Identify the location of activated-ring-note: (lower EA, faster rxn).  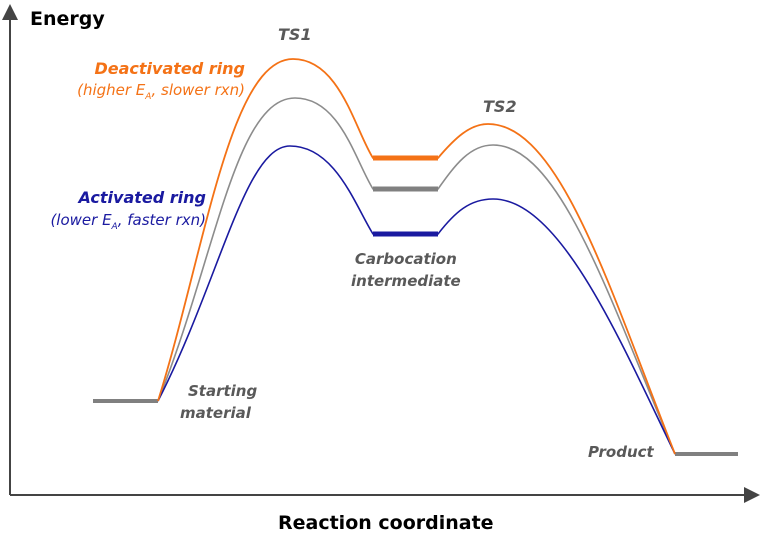
(128, 221).